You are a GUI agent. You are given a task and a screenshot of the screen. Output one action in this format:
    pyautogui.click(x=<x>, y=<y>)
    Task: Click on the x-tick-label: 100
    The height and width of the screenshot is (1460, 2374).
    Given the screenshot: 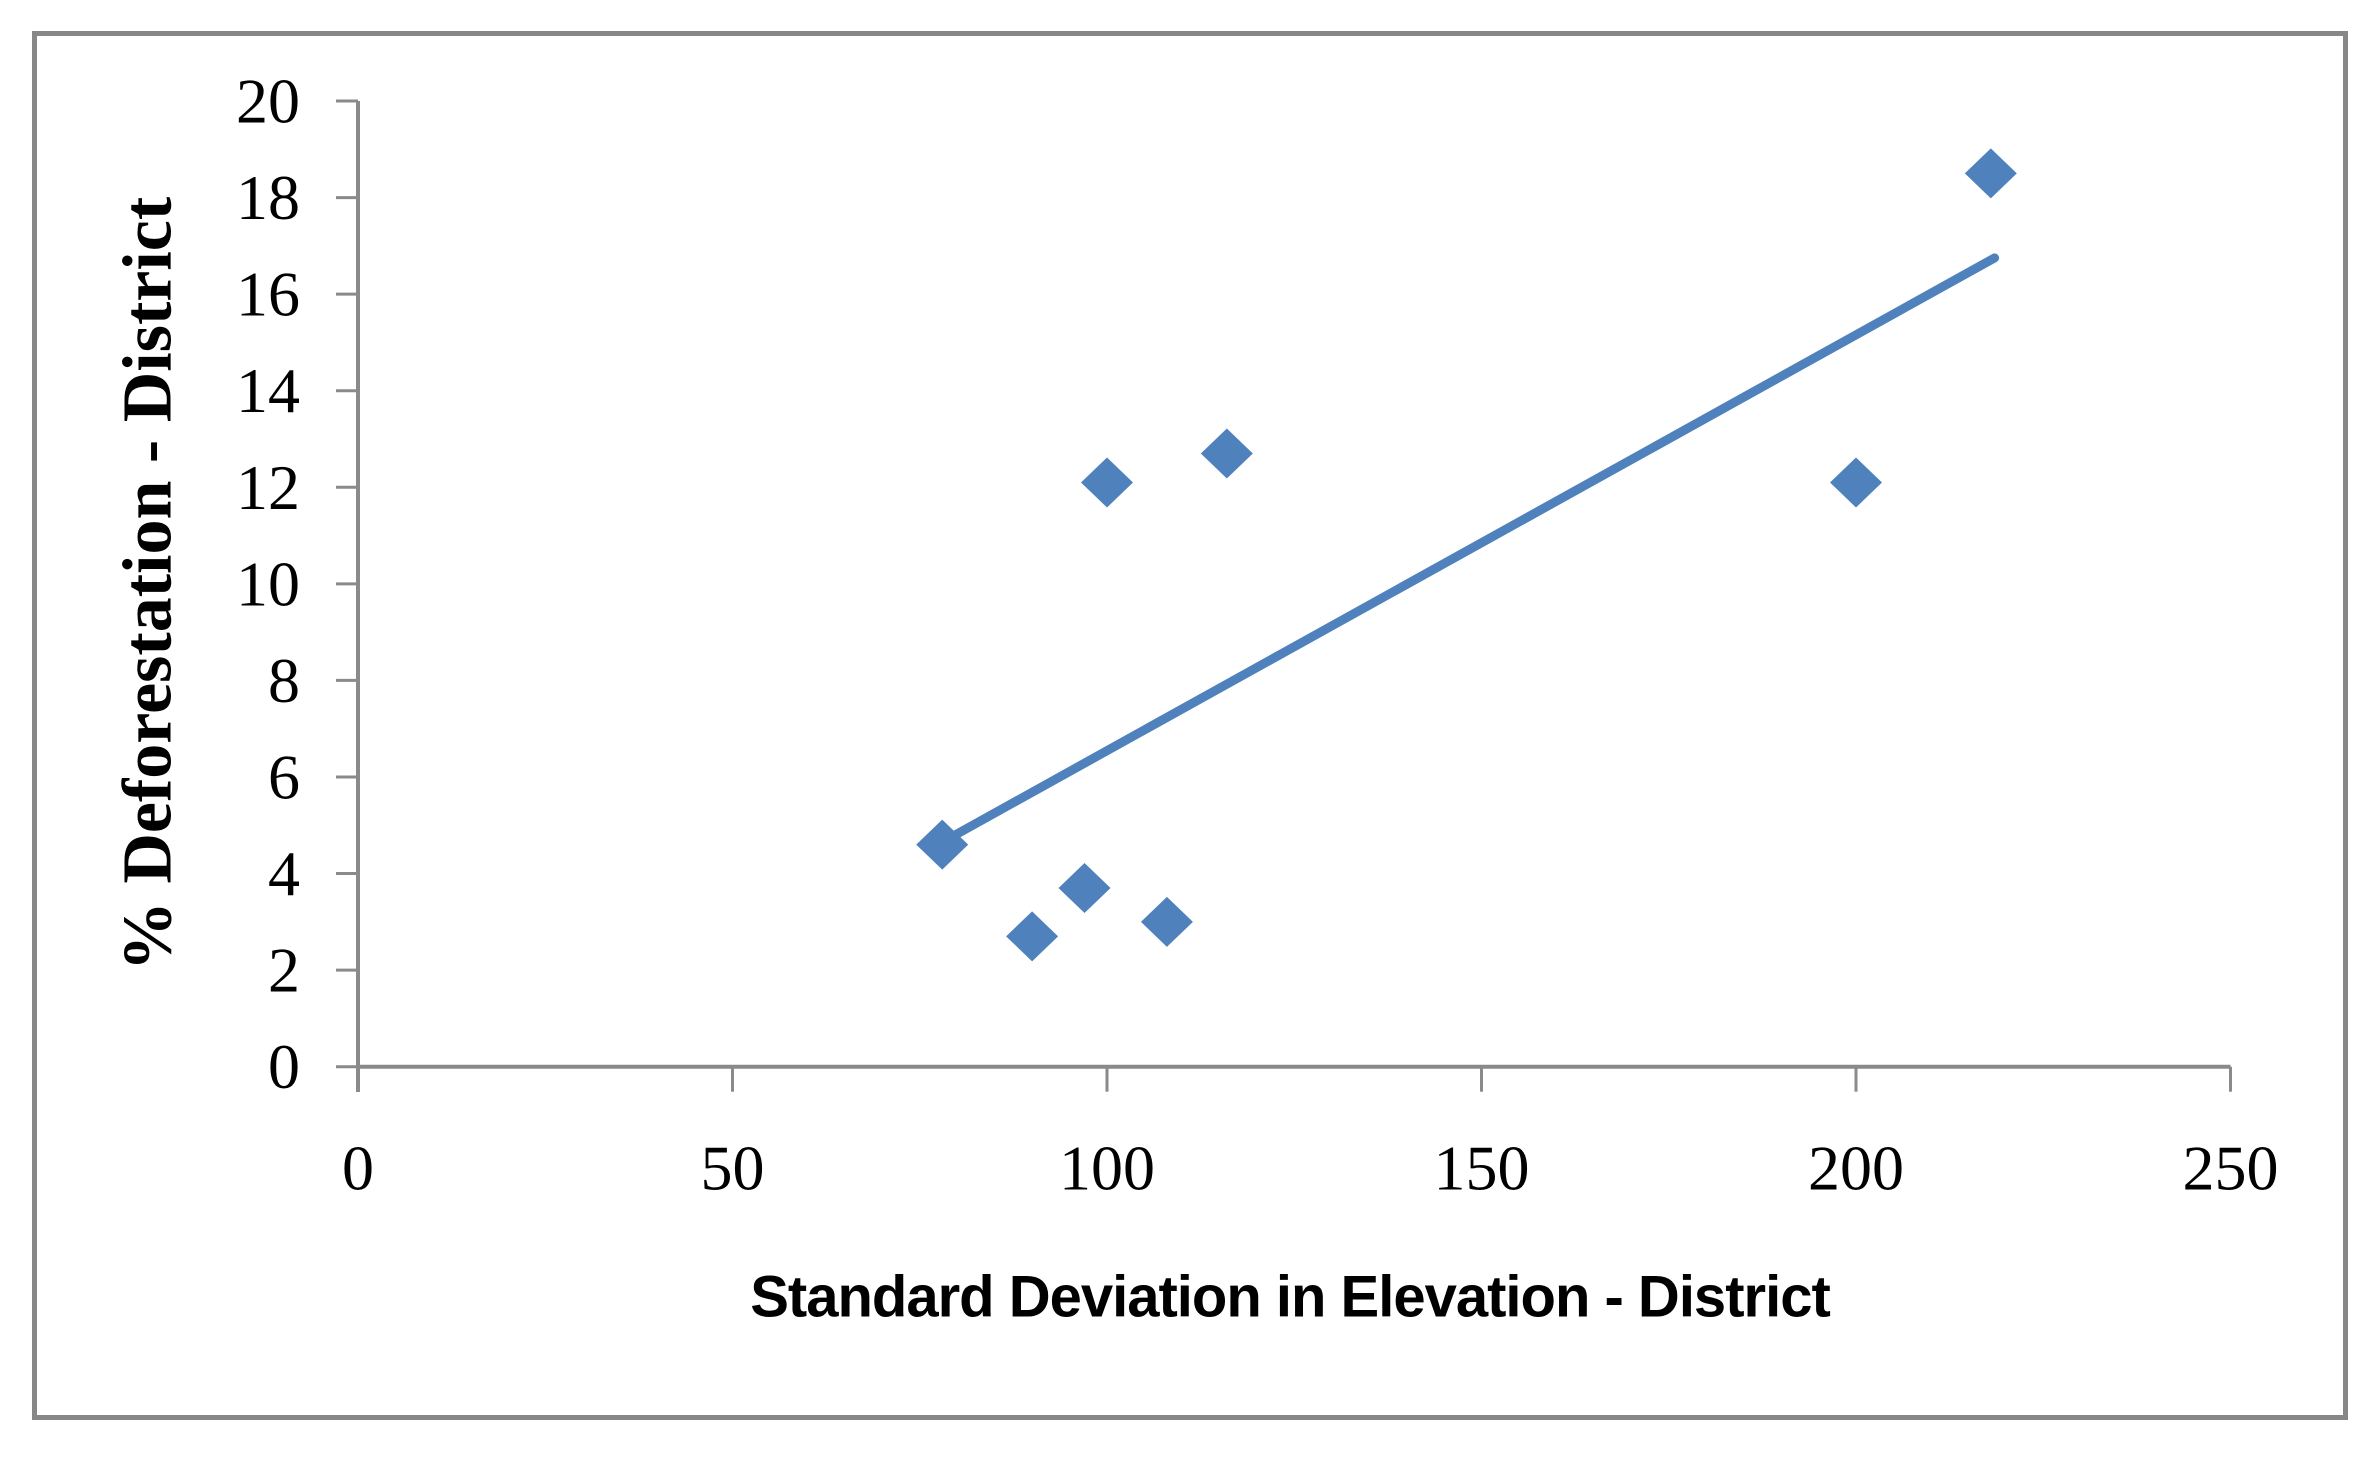 What is the action you would take?
    pyautogui.click(x=1107, y=1168)
    